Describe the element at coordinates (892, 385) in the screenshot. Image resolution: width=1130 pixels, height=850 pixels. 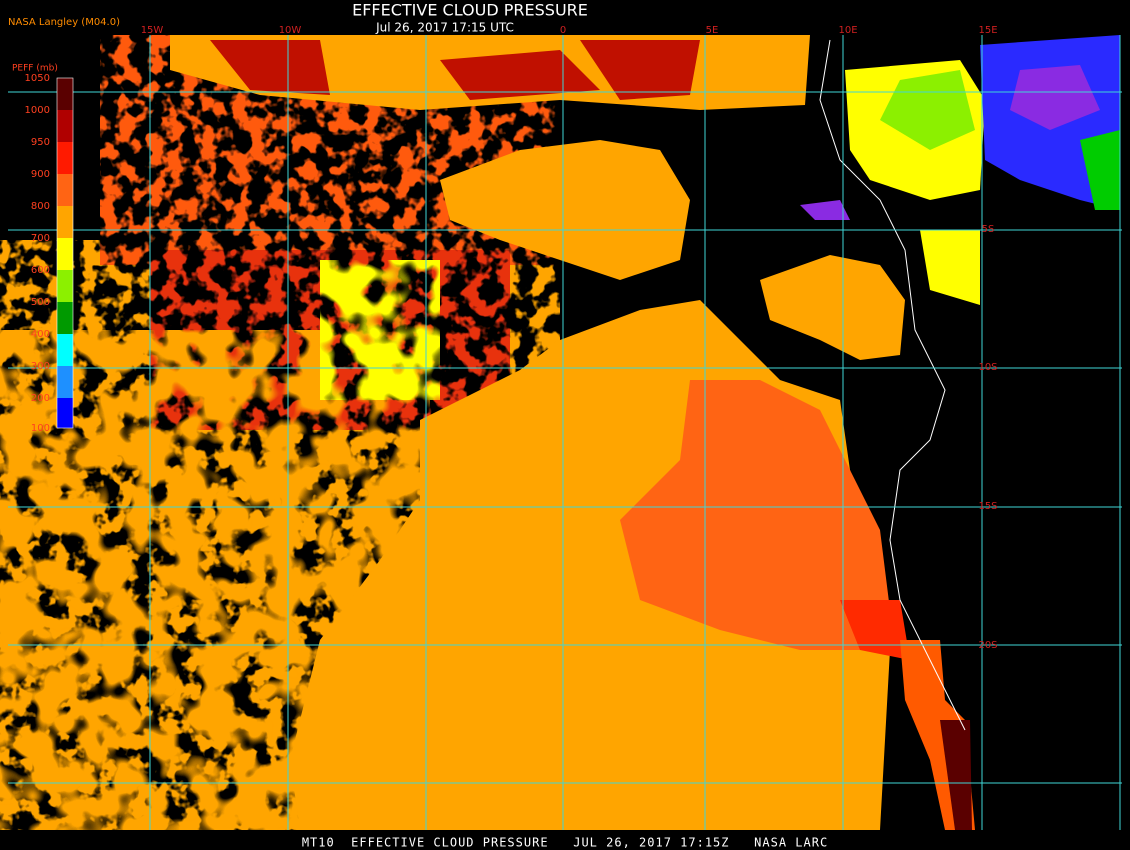
I see `coastline` at that location.